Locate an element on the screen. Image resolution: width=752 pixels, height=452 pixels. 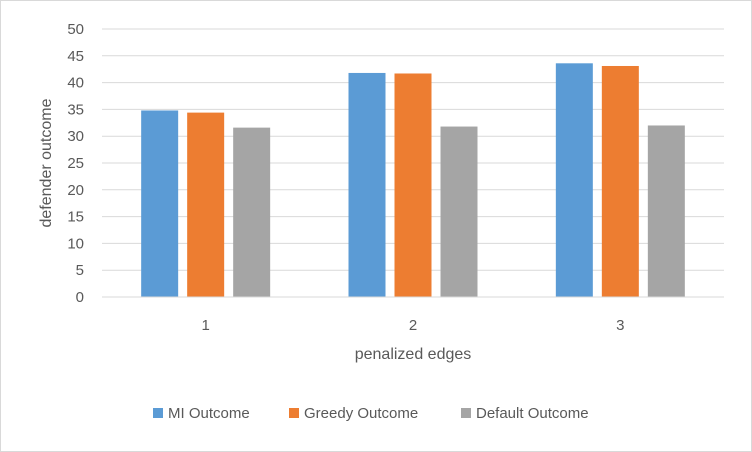
y-tick-label: 25 is located at coordinates (75, 163).